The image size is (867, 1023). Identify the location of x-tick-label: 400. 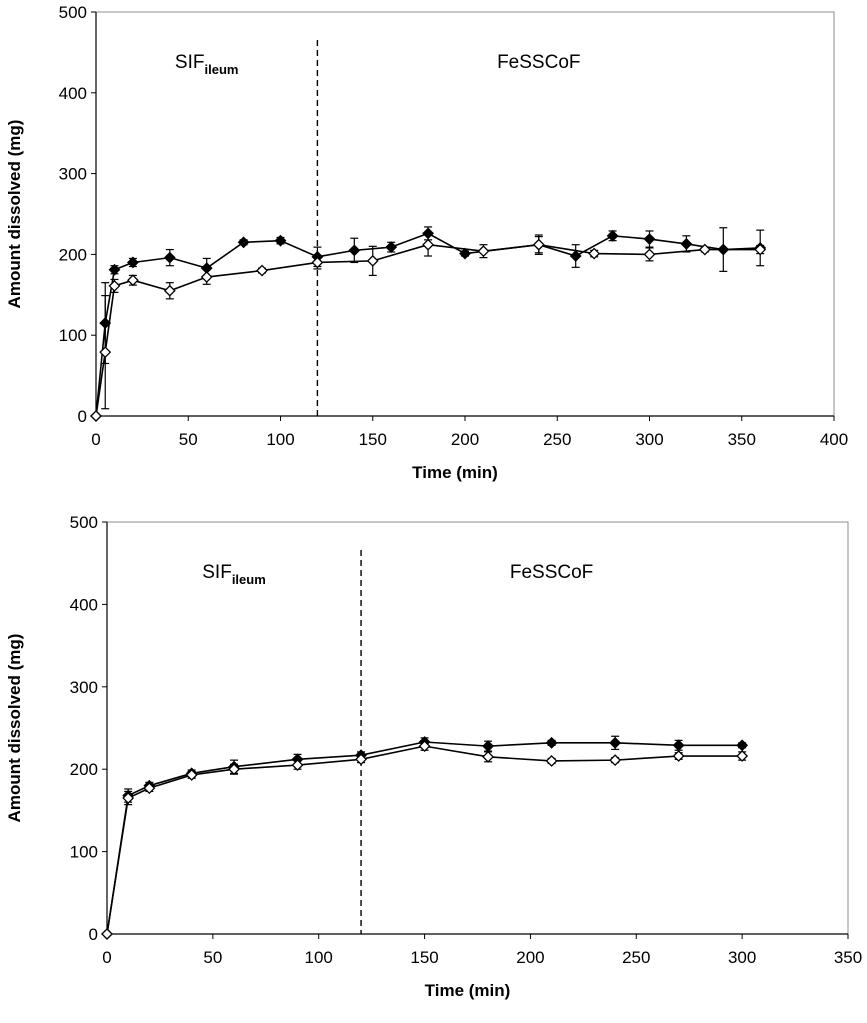
(834, 439).